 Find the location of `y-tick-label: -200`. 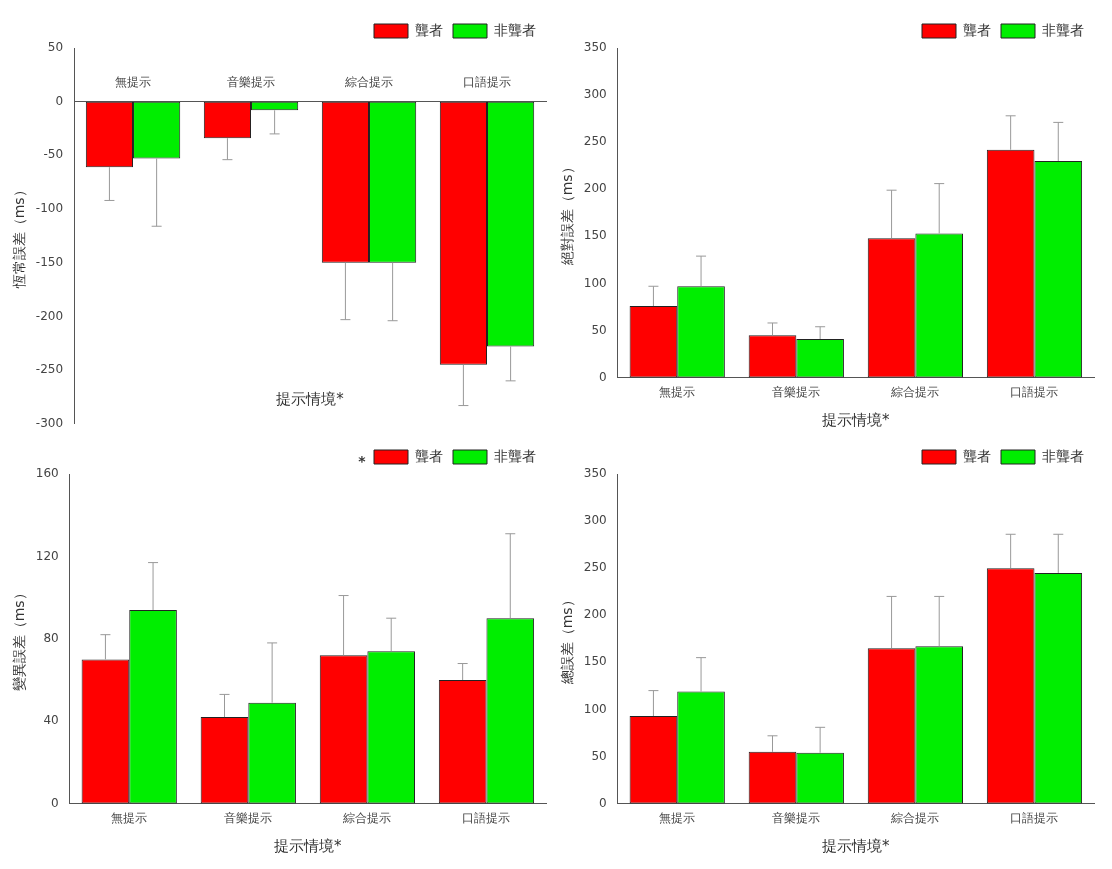

y-tick-label: -200 is located at coordinates (49, 315).